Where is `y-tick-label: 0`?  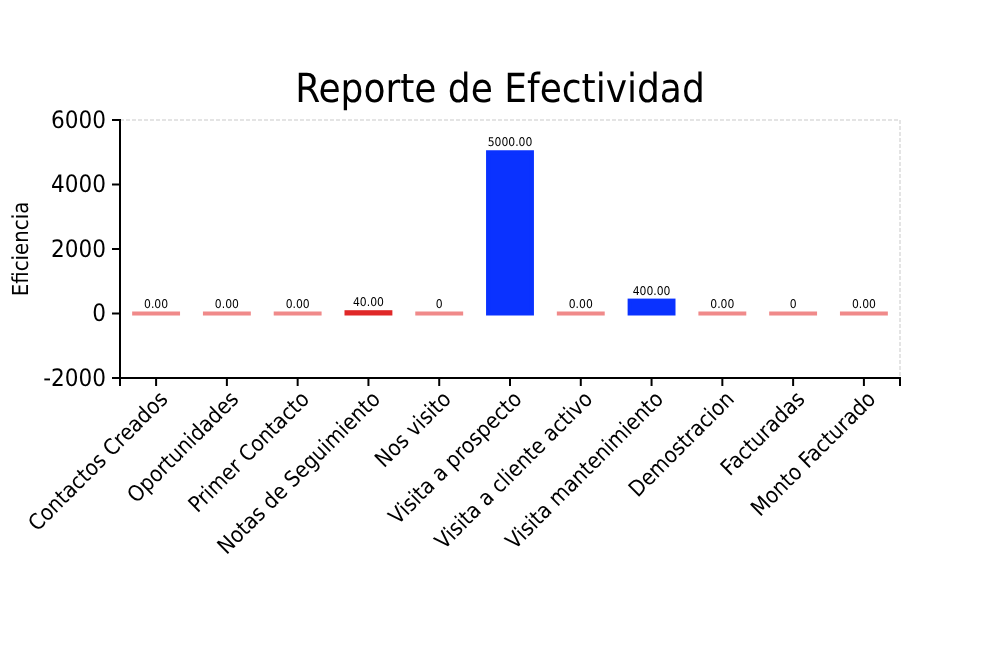
y-tick-label: 0 is located at coordinates (99, 313).